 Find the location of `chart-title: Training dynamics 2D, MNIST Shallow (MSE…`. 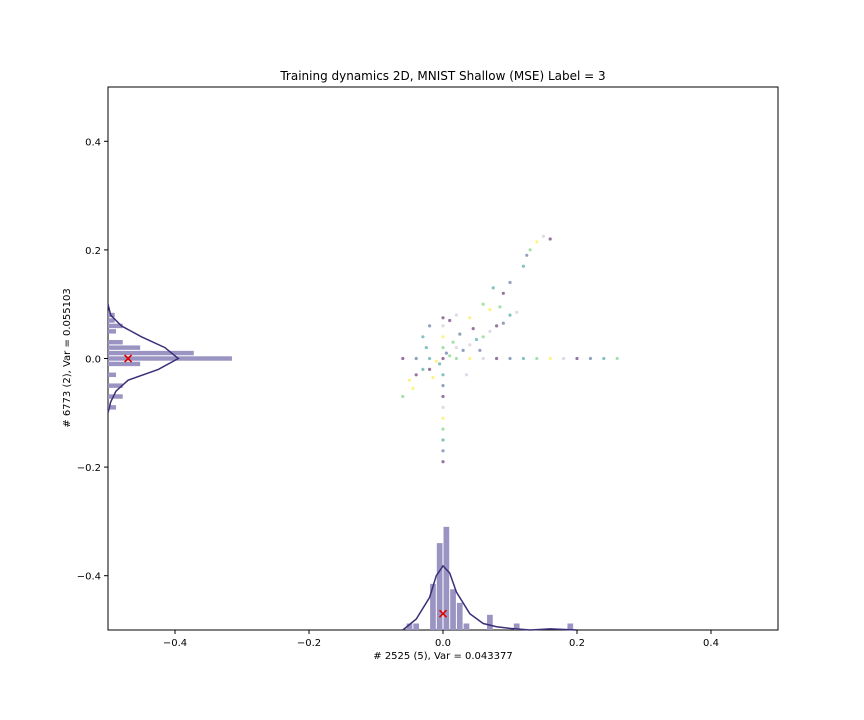

chart-title: Training dynamics 2D, MNIST Shallow (MSE… is located at coordinates (442, 76).